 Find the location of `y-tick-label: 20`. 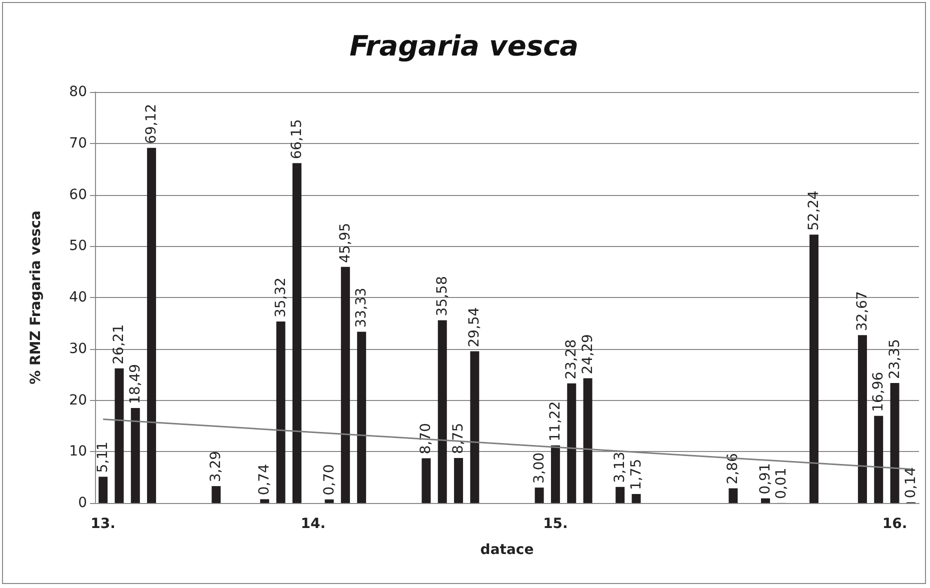

y-tick-label: 20 is located at coordinates (78, 400).